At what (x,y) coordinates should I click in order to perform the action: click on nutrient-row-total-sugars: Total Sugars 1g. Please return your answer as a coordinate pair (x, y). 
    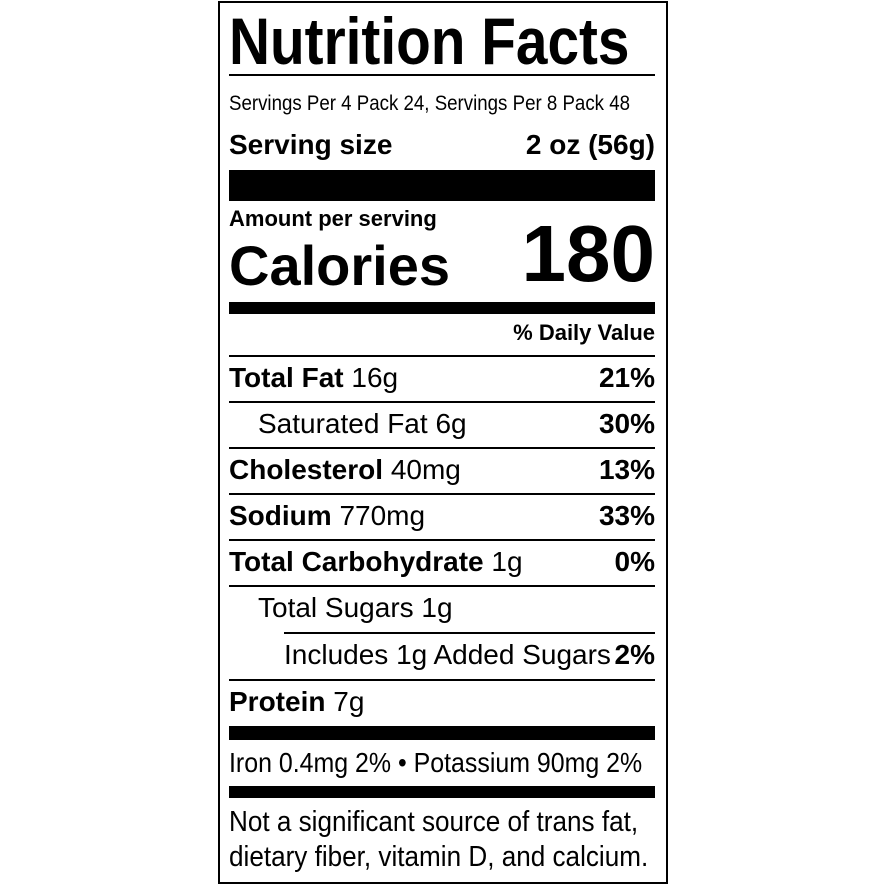
    Looking at the image, I should click on (355, 608).